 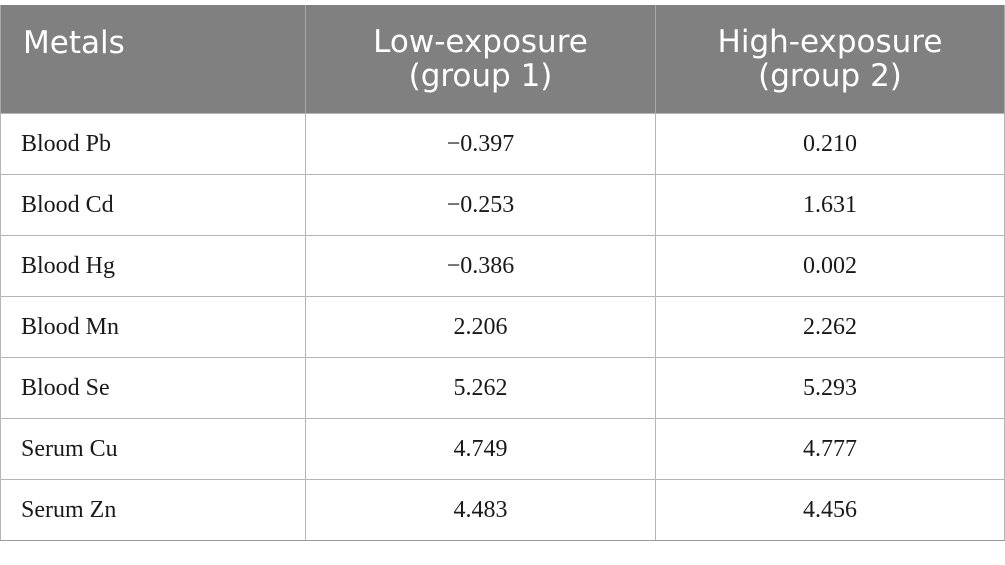 I want to click on header-metals: Metals, so click(x=153, y=59).